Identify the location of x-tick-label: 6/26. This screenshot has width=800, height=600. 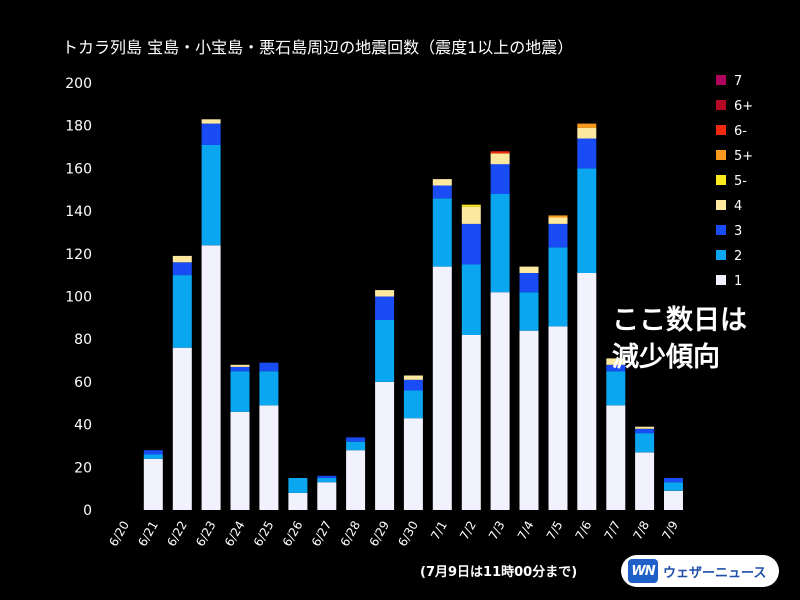
(293, 534).